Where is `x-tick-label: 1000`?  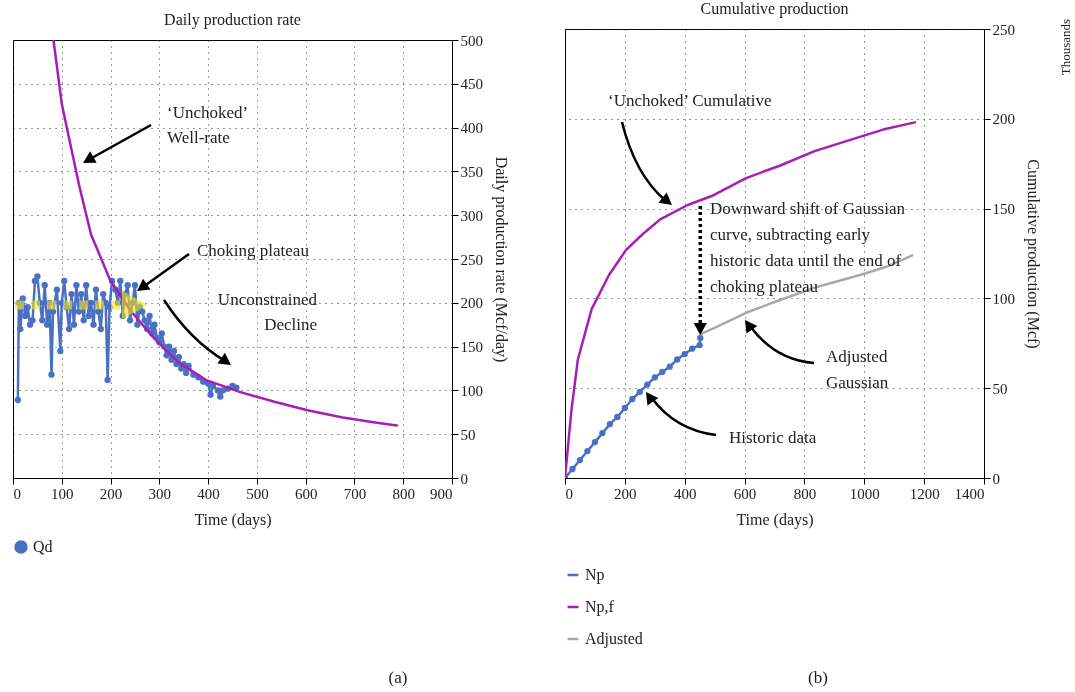 x-tick-label: 1000 is located at coordinates (864, 493).